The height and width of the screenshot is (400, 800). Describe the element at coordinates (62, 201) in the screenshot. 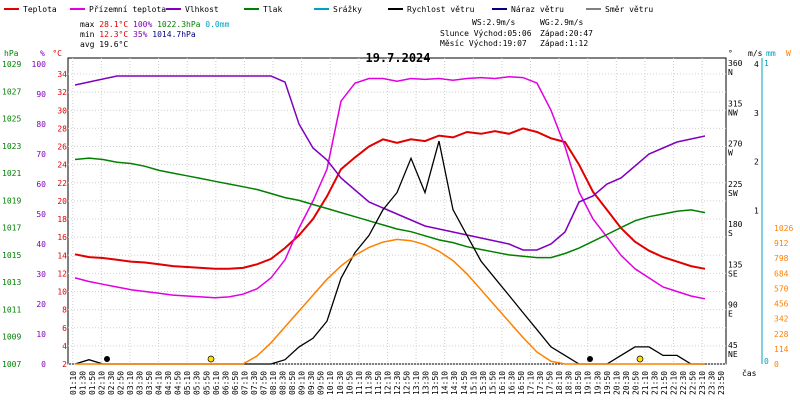

I see `temp-tick: 20` at that location.